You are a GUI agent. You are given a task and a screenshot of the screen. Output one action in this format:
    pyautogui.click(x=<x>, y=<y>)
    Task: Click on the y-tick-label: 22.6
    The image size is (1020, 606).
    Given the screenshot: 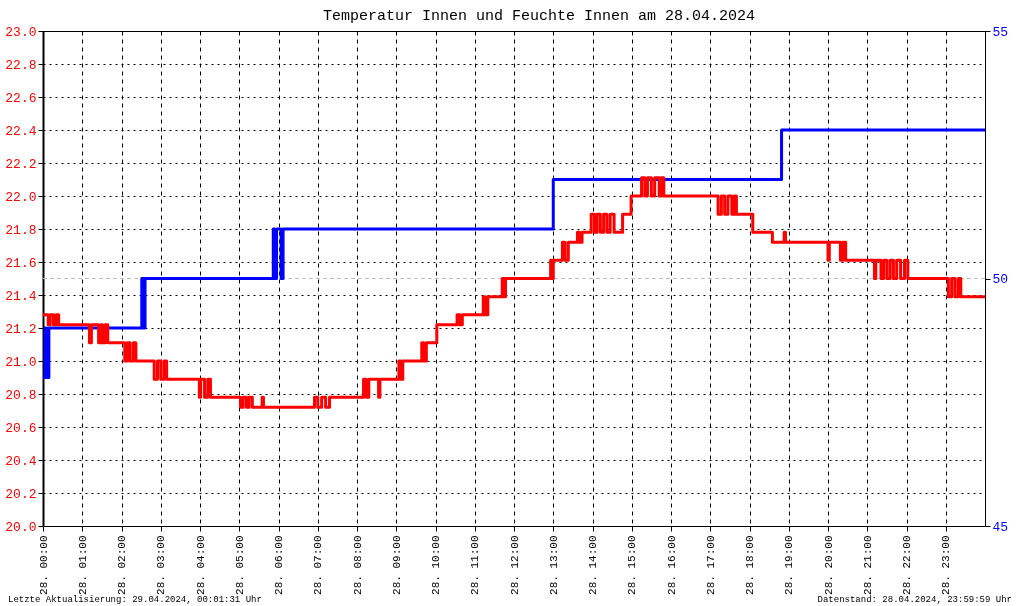 What is the action you would take?
    pyautogui.click(x=21, y=98)
    